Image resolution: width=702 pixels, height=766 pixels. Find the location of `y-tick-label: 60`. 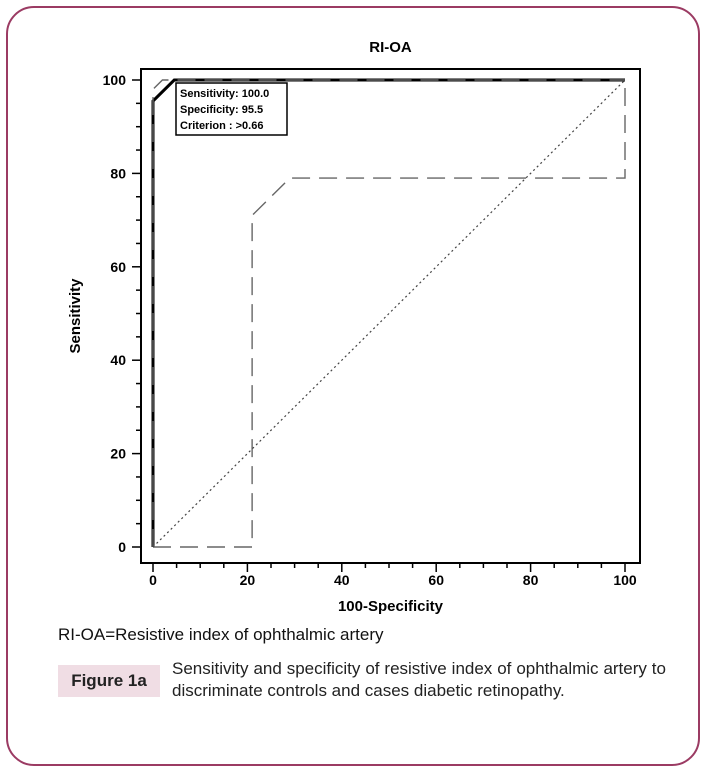

y-tick-label: 60 is located at coordinates (118, 267).